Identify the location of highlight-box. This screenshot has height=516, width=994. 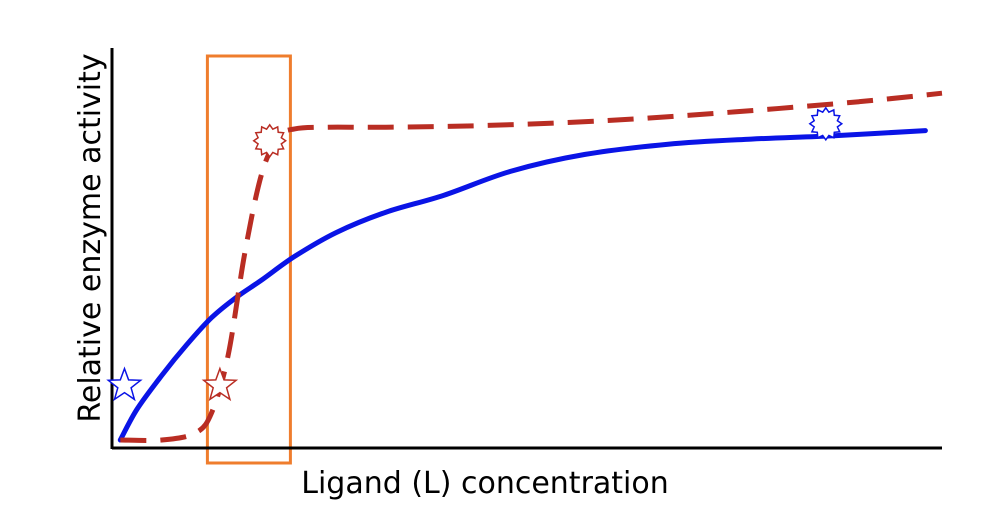
(248, 259).